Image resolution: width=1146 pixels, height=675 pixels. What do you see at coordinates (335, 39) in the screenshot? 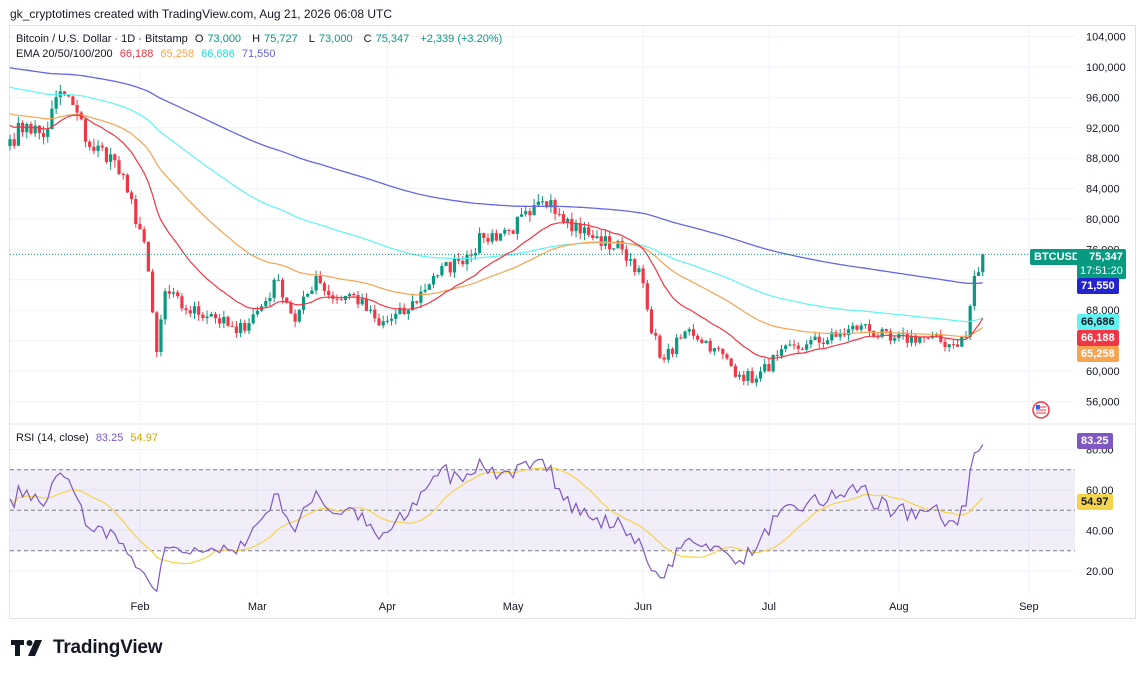
I see `low-value: 73,000` at bounding box center [335, 39].